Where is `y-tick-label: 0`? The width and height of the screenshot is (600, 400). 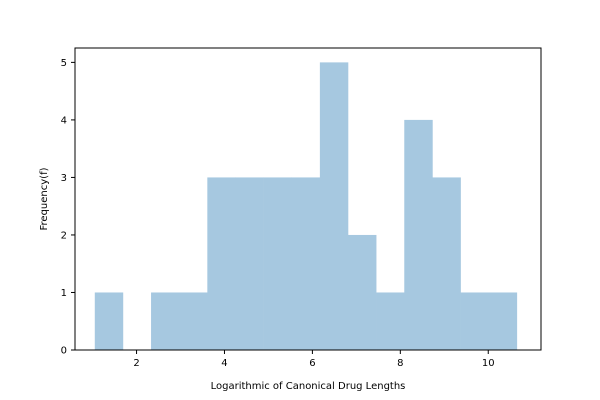
y-tick-label: 0 is located at coordinates (64, 351).